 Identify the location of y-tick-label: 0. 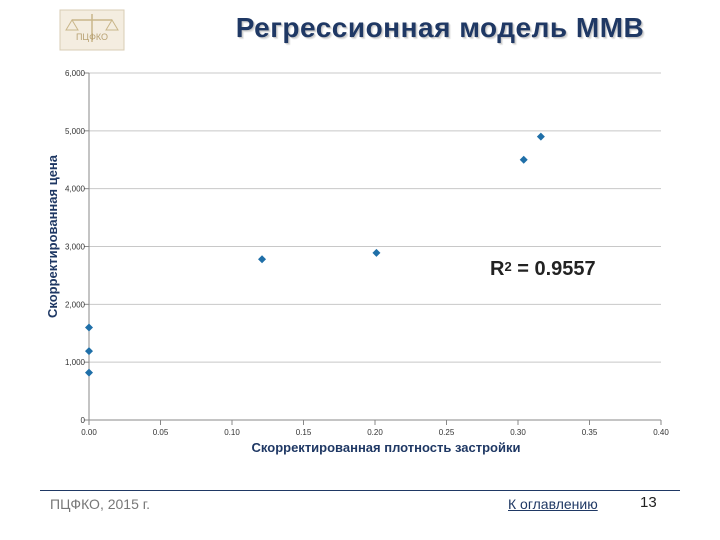
(83, 420).